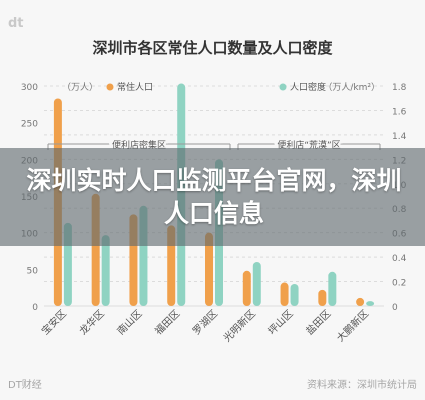 Image resolution: width=425 pixels, height=400 pixels. What do you see at coordinates (16, 23) in the screenshot?
I see `brand-logo: dt` at bounding box center [16, 23].